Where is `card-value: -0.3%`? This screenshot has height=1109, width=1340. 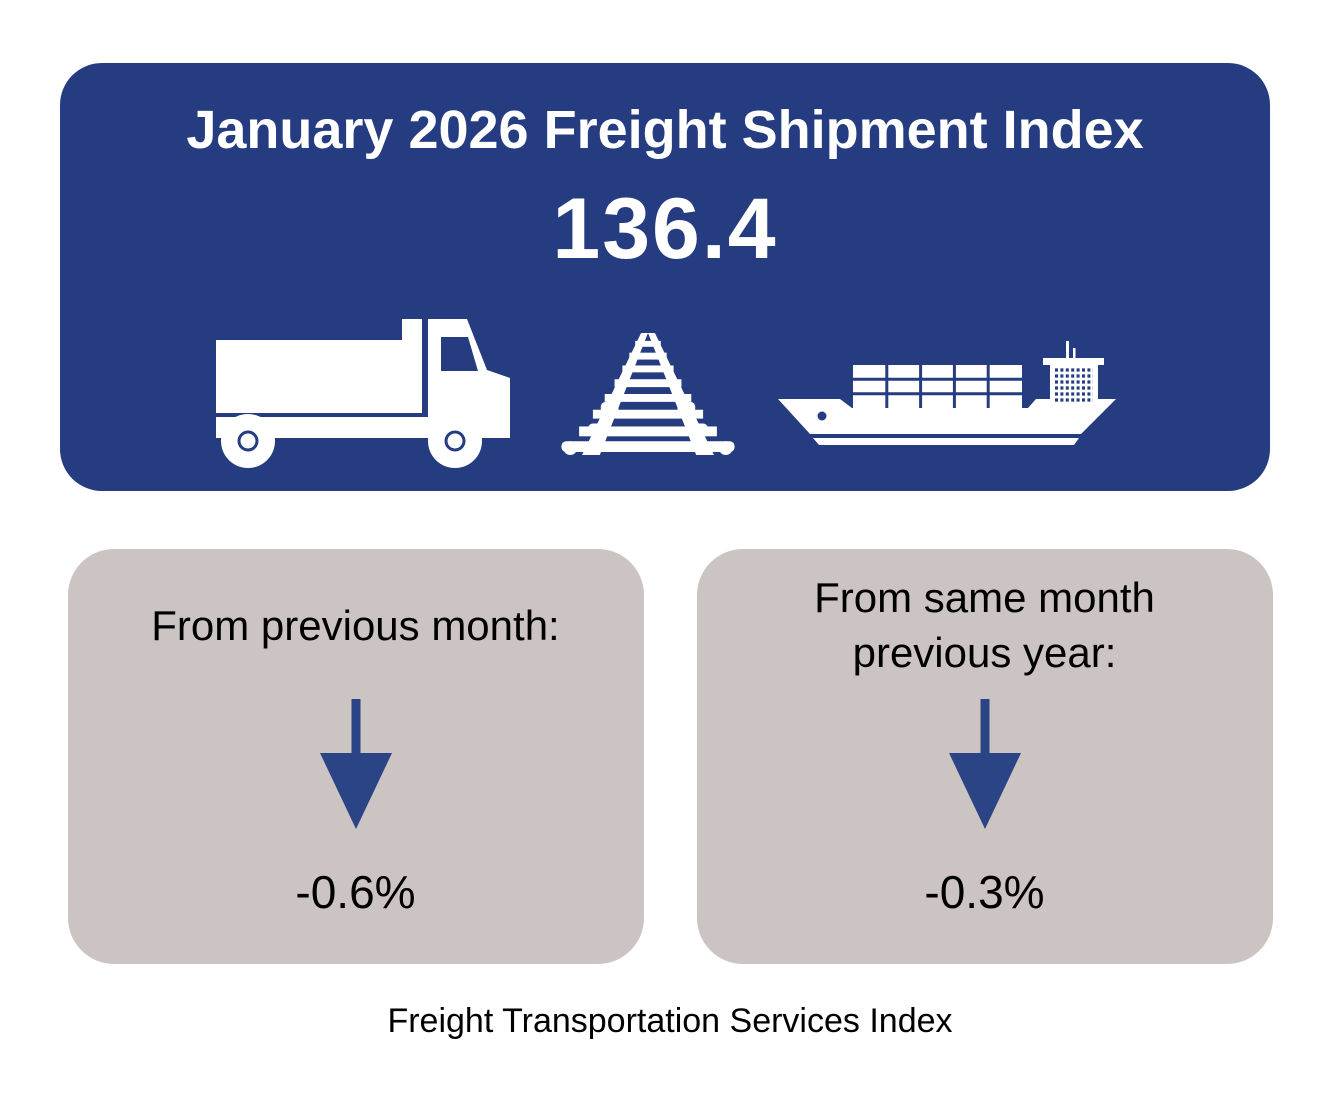 card-value: -0.3% is located at coordinates (984, 892).